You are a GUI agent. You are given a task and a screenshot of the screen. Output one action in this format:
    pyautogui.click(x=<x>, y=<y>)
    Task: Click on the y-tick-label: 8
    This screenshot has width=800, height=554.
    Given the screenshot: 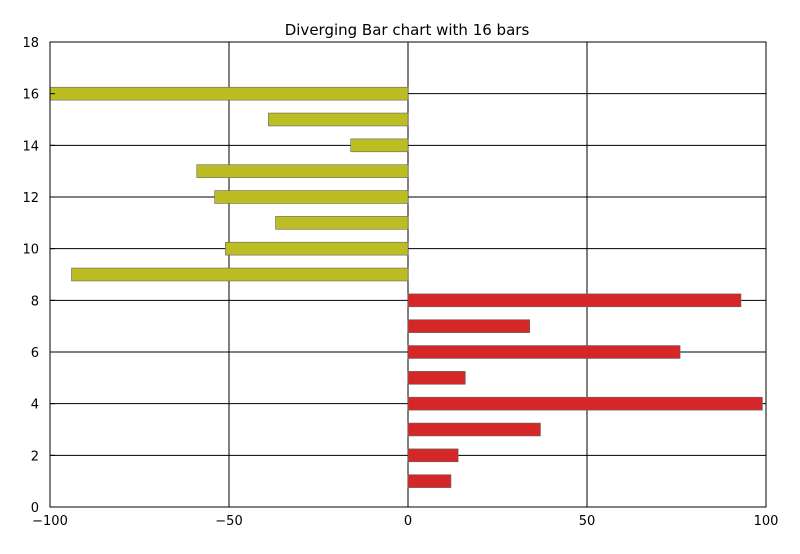 What is the action you would take?
    pyautogui.click(x=35, y=301)
    